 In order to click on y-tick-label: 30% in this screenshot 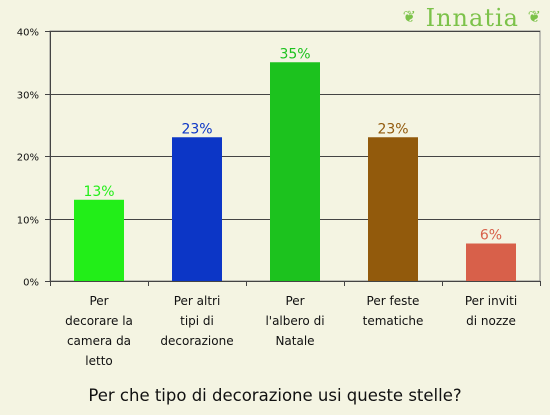, I will do `click(28, 96)`.